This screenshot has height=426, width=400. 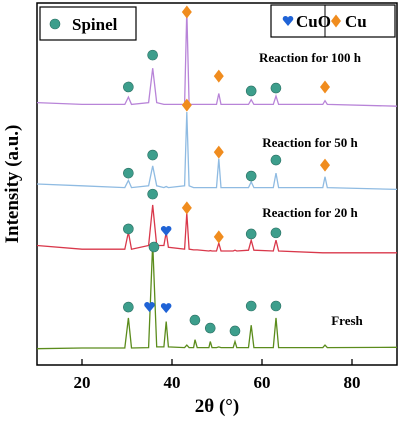 What do you see at coordinates (262, 382) in the screenshot?
I see `x-tick-label: 60` at bounding box center [262, 382].